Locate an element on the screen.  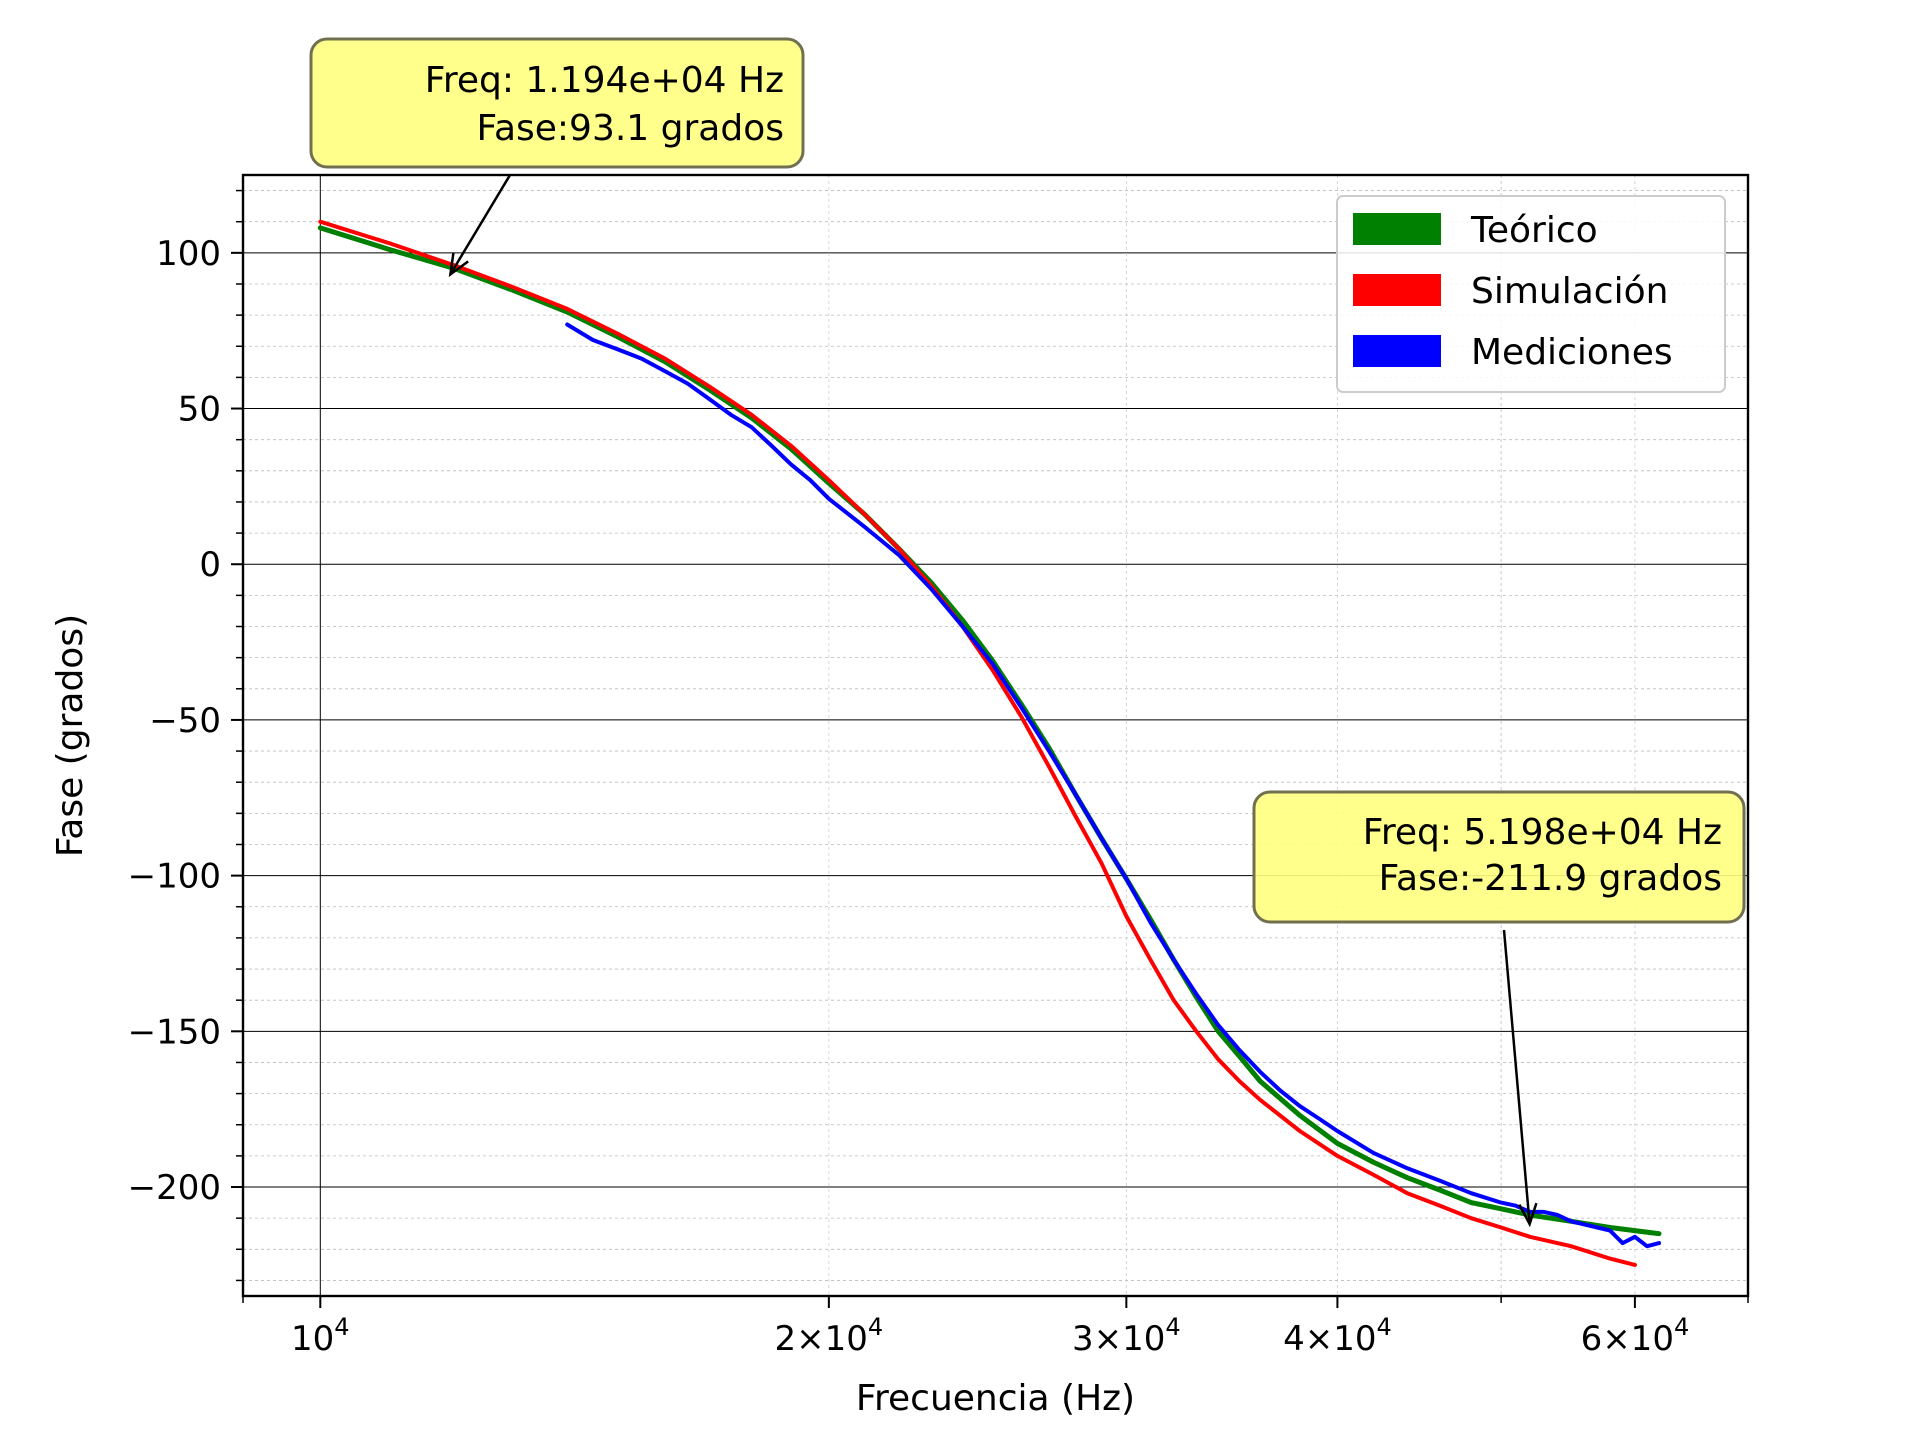
x-tick-label-base: 10 is located at coordinates (312, 1339).